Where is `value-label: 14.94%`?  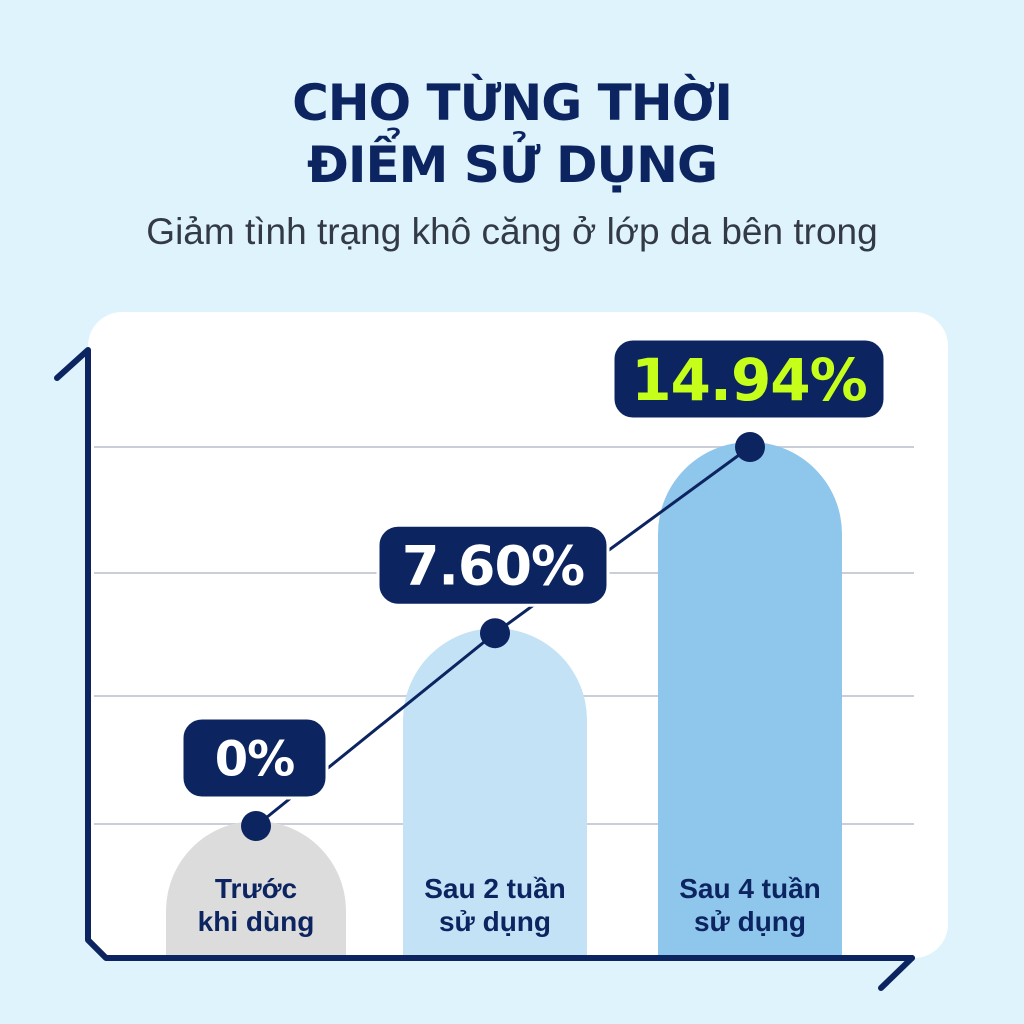 value-label: 14.94% is located at coordinates (749, 380).